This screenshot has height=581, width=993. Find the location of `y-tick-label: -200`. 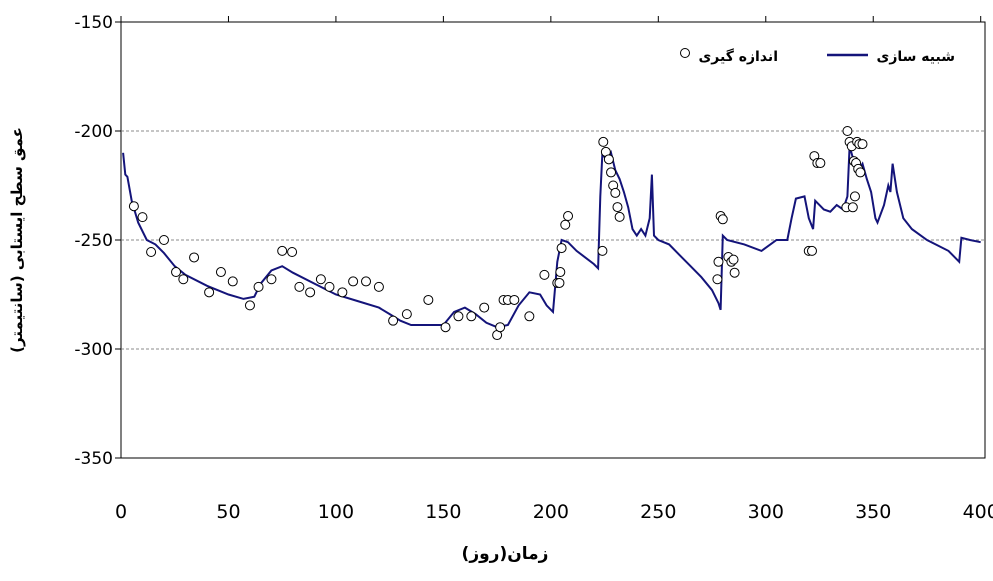

y-tick-label: -200 is located at coordinates (93, 132).